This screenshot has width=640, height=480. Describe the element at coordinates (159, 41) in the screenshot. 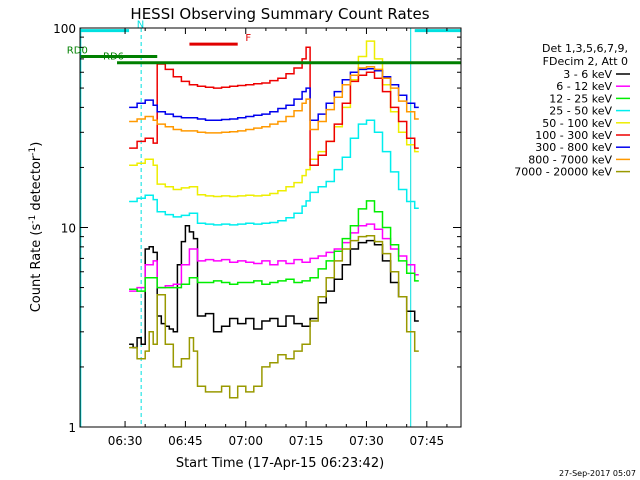

I see `flag-labels: N F RD0 RD6` at that location.